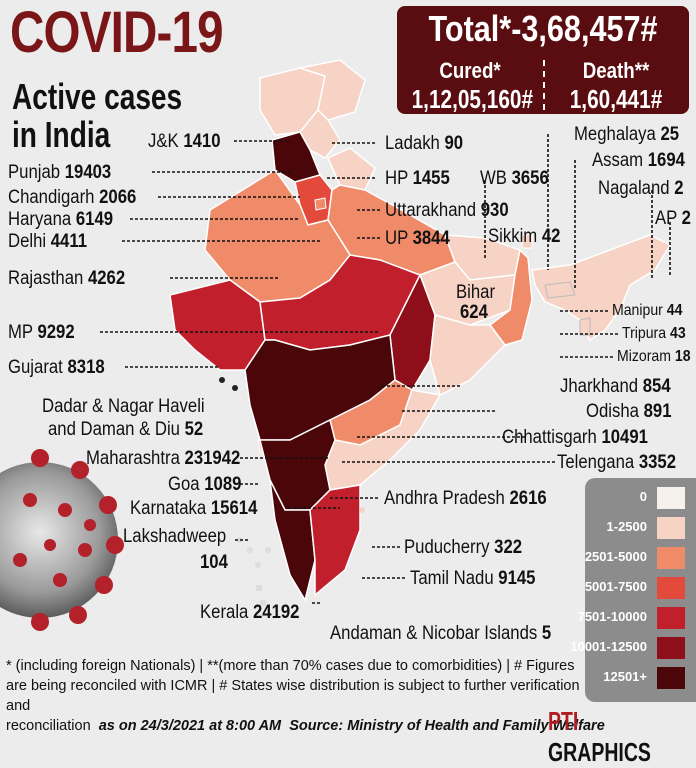 The height and width of the screenshot is (768, 696). Describe the element at coordinates (629, 411) in the screenshot. I see `label-odisha: Odisha 891` at that location.